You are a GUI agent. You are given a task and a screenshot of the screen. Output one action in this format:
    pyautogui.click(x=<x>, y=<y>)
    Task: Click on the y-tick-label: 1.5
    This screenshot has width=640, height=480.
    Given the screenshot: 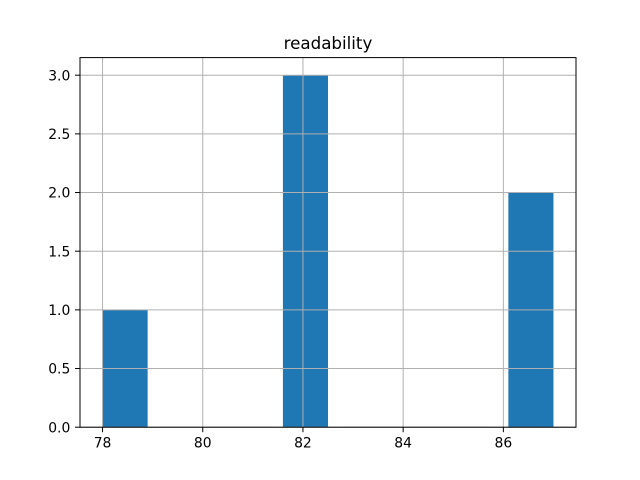 What is the action you would take?
    pyautogui.click(x=59, y=252)
    